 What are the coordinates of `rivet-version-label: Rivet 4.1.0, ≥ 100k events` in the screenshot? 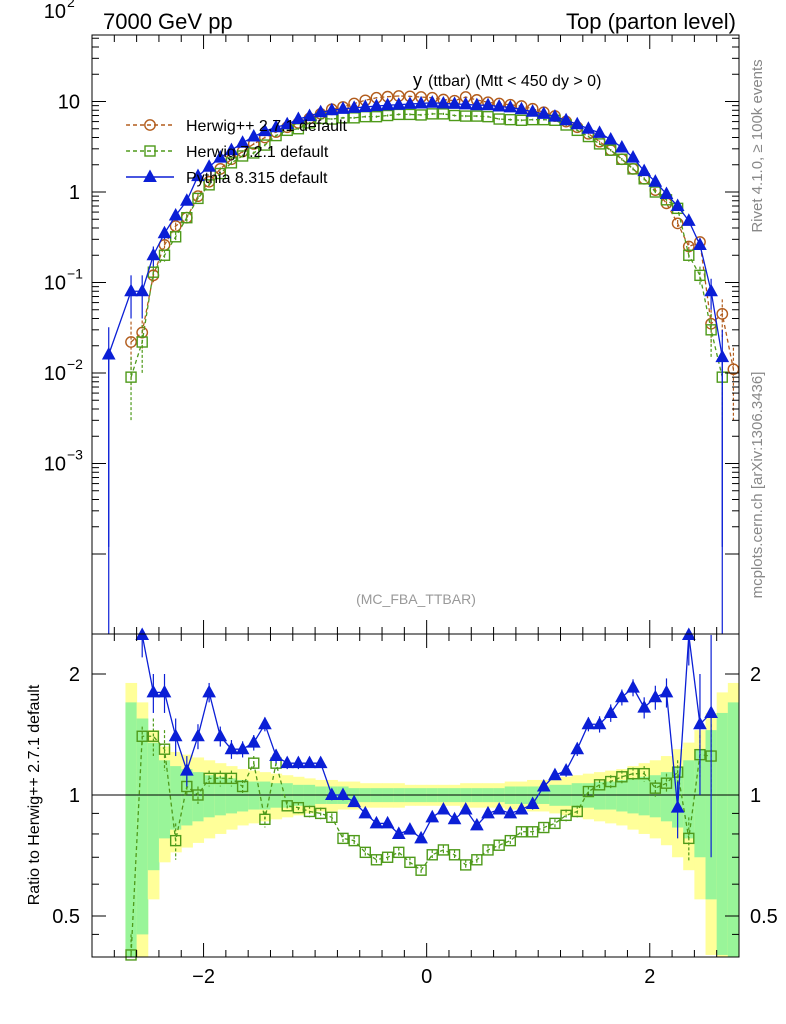 It's located at (757, 145).